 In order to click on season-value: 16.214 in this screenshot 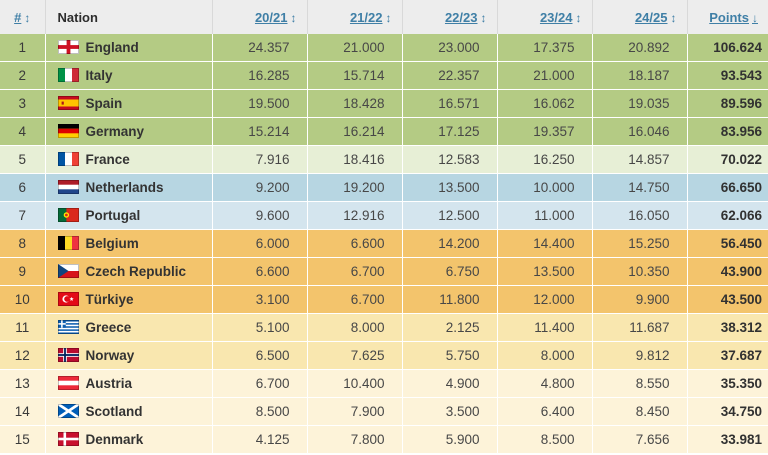, I will do `click(354, 131)`.